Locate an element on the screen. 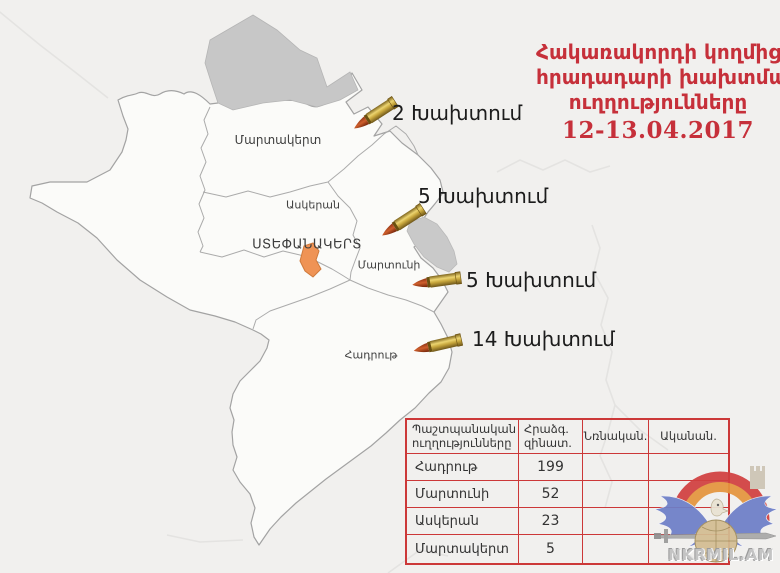 The image size is (780, 573). table-header-mortar: Ականան. is located at coordinates (688, 436).